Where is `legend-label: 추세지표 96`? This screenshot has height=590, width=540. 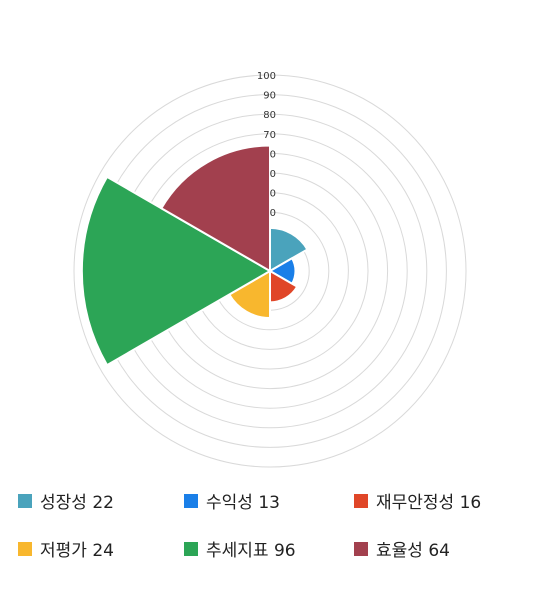
legend-label: 추세지표 96 is located at coordinates (251, 551).